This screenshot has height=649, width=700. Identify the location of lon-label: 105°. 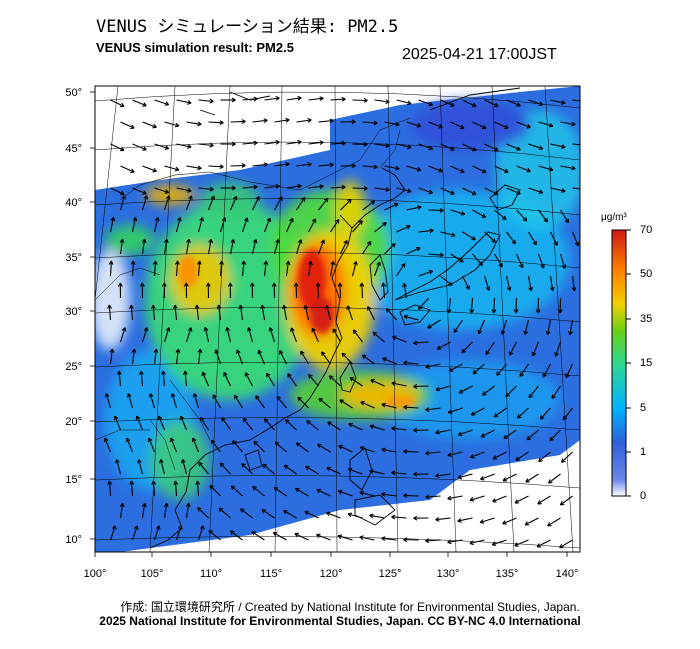
(152, 574).